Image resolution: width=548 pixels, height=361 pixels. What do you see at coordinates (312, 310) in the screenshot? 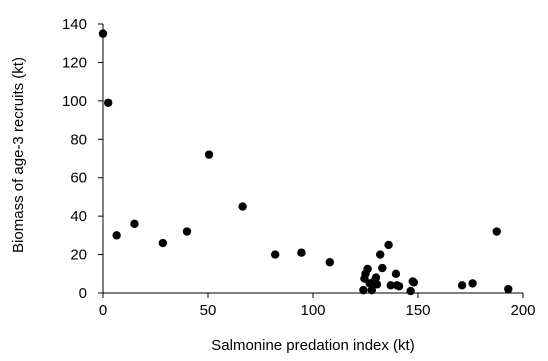
I see `x-tick-label: 100` at bounding box center [312, 310].